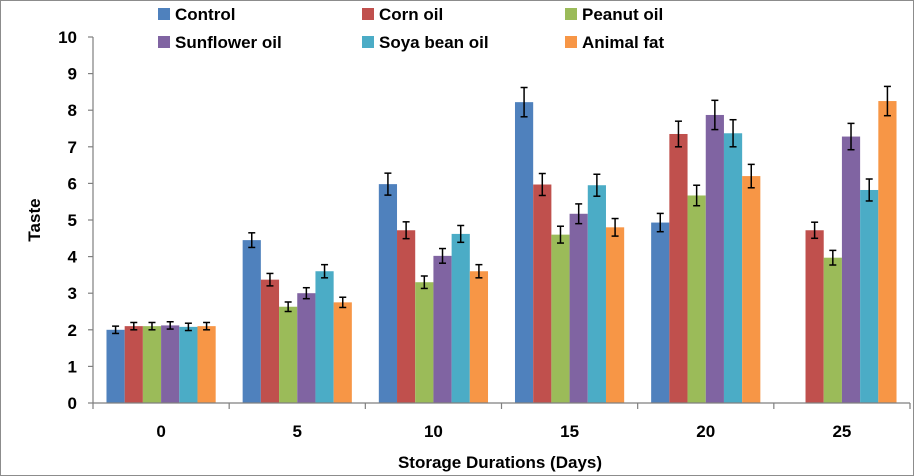  I want to click on x-tick-label: 15, so click(569, 431).